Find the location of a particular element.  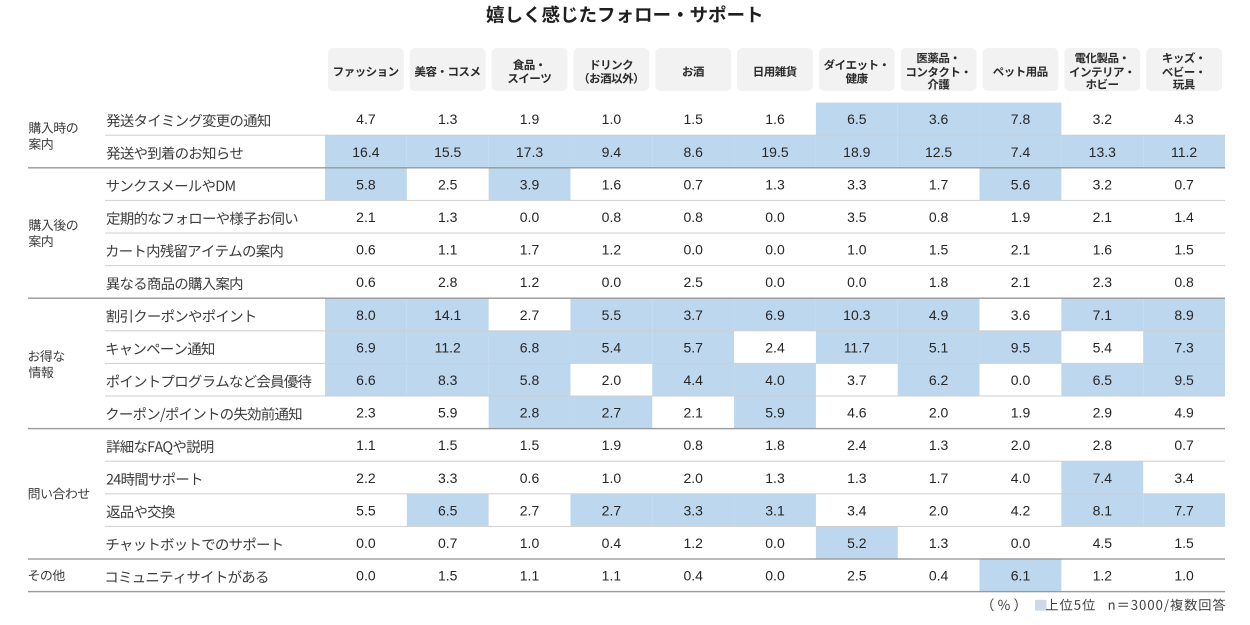

svg-text: 13.3 is located at coordinates (1102, 152).